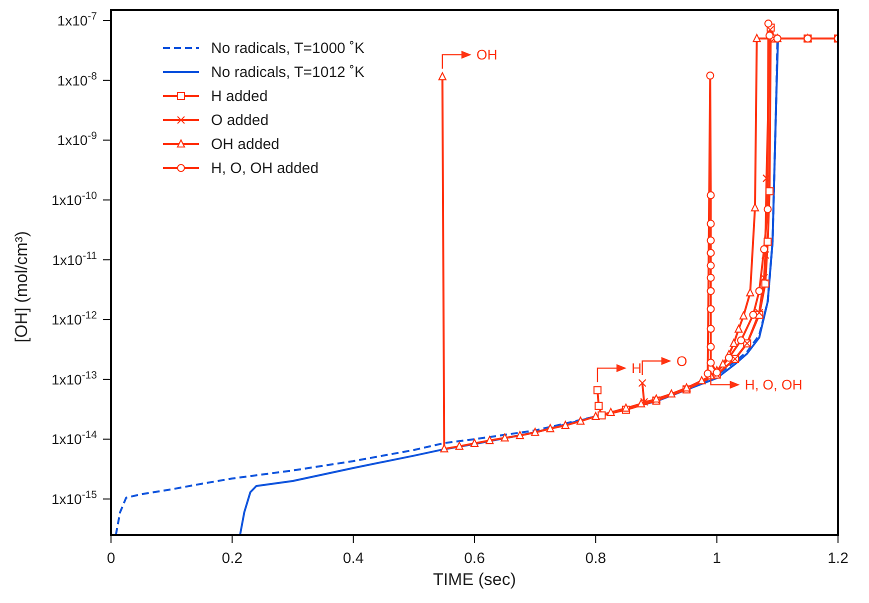 Image resolution: width=869 pixels, height=603 pixels. I want to click on annotation: O, so click(682, 360).